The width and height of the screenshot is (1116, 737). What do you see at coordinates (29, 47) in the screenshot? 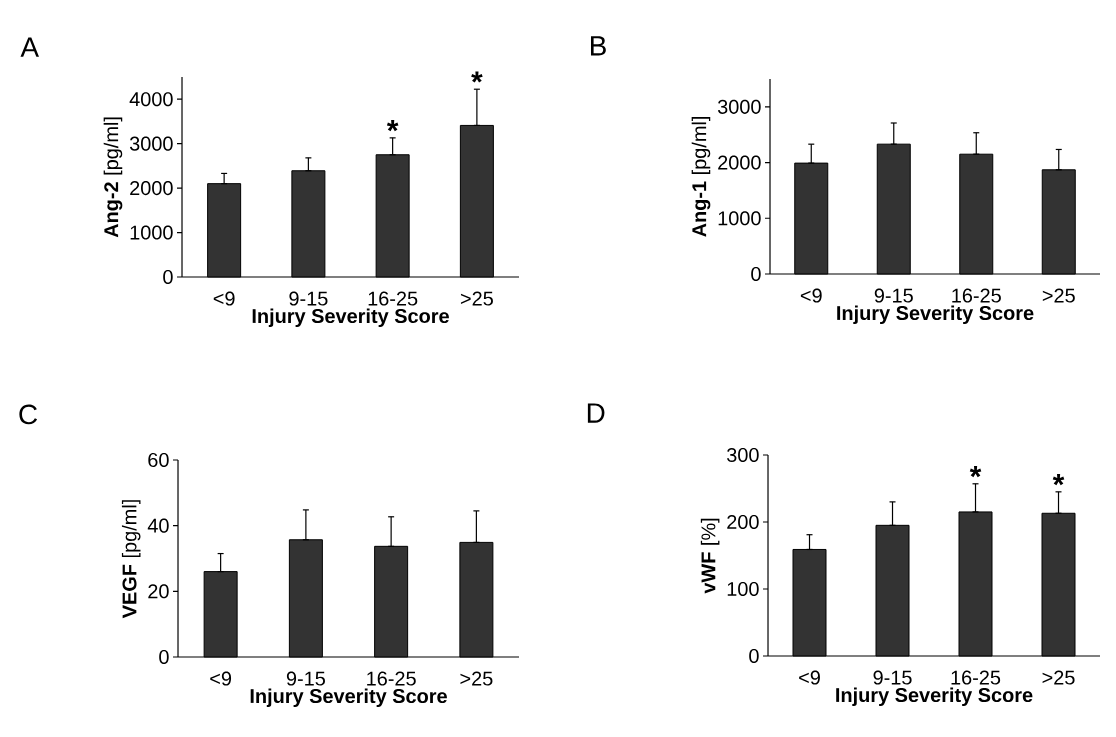
I see `chart-title: A` at bounding box center [29, 47].